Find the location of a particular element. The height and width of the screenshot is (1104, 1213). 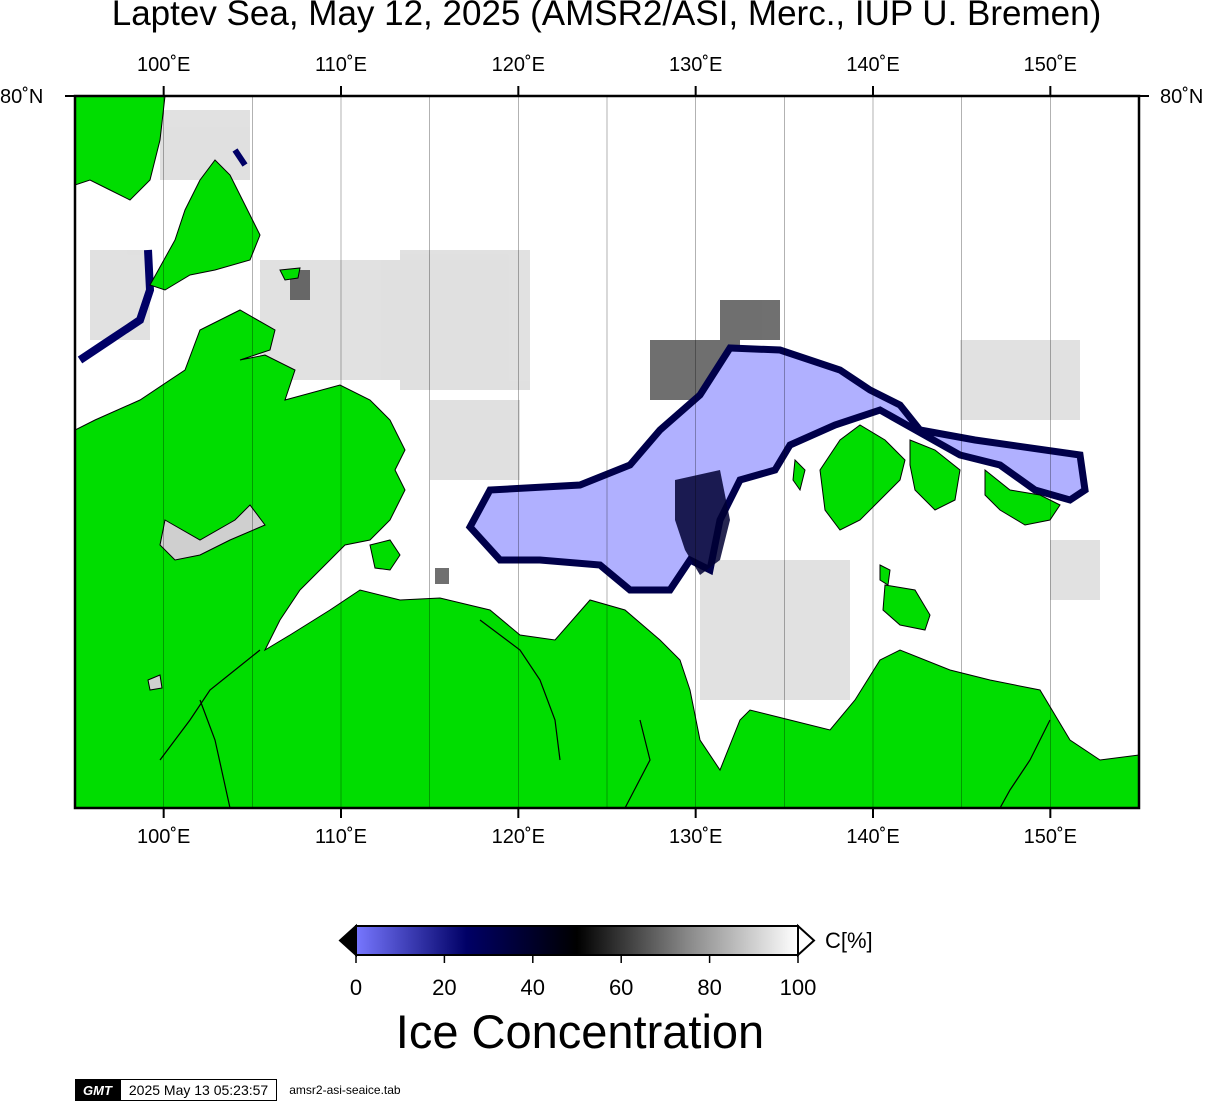

rivers is located at coordinates (605, 713).